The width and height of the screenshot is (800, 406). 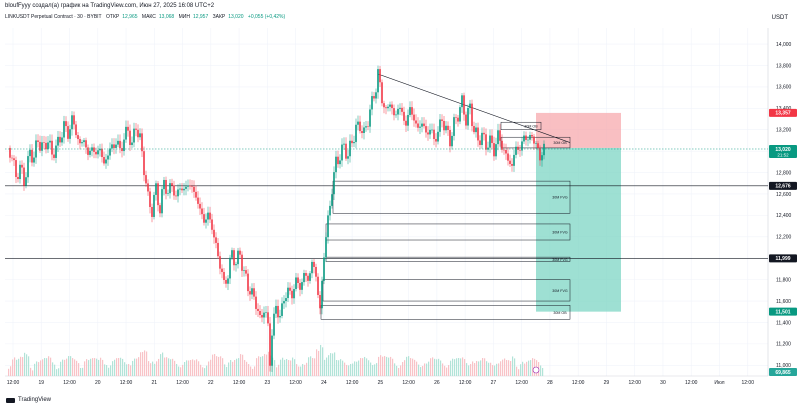 What do you see at coordinates (783, 112) in the screenshot?
I see `stop-price-label-bg` at bounding box center [783, 112].